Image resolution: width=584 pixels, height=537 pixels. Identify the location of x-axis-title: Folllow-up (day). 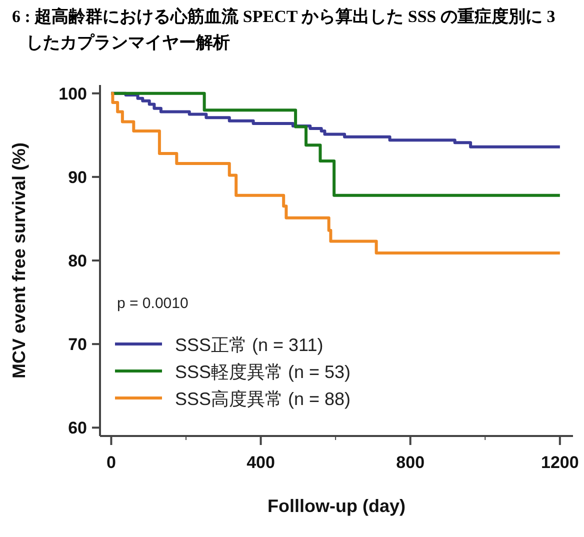
(337, 506).